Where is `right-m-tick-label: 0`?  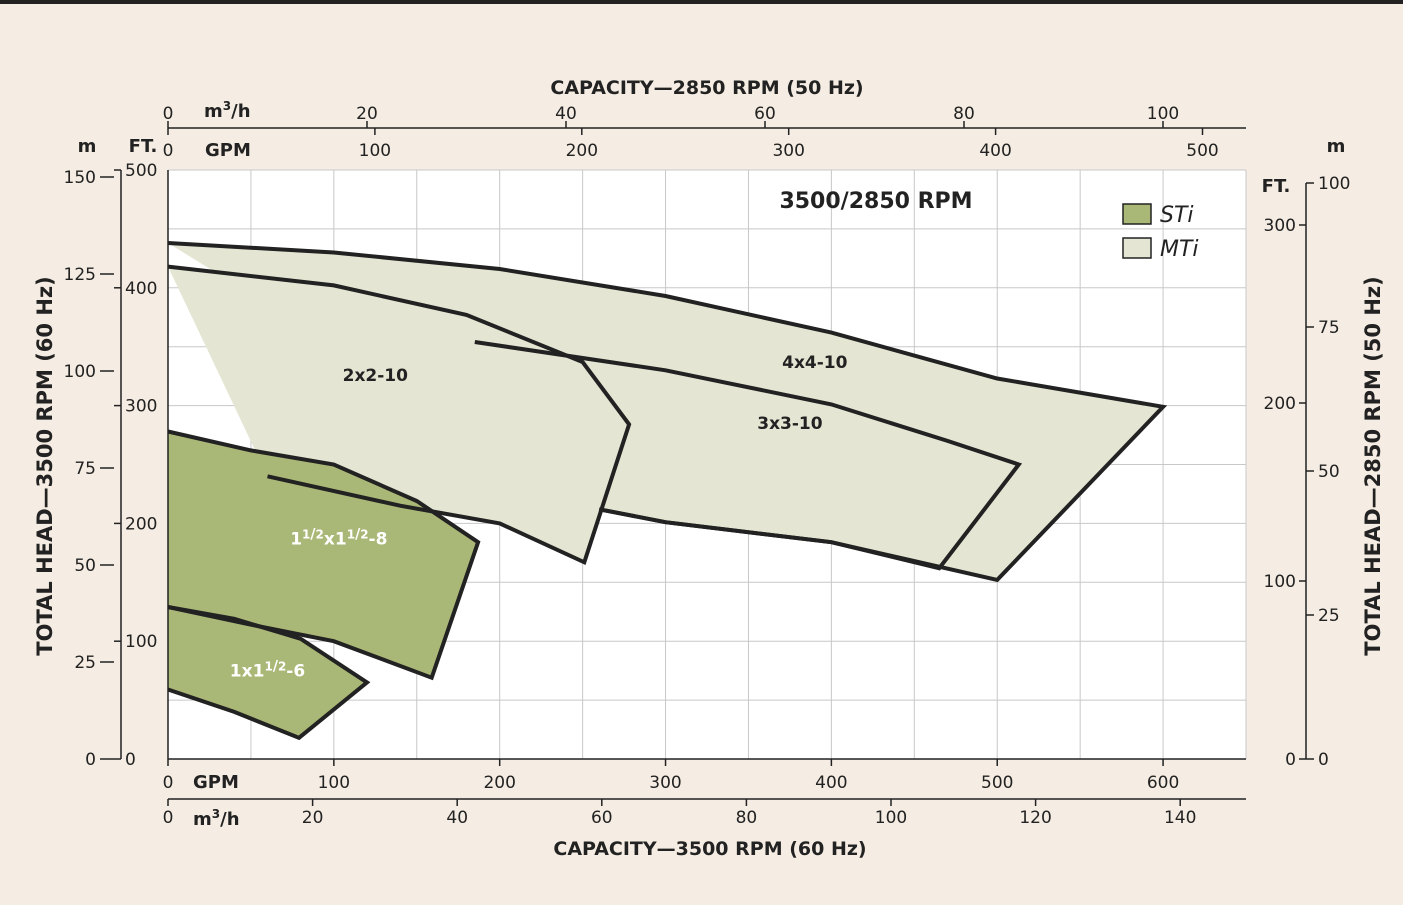
right-m-tick-label: 0 is located at coordinates (1323, 760).